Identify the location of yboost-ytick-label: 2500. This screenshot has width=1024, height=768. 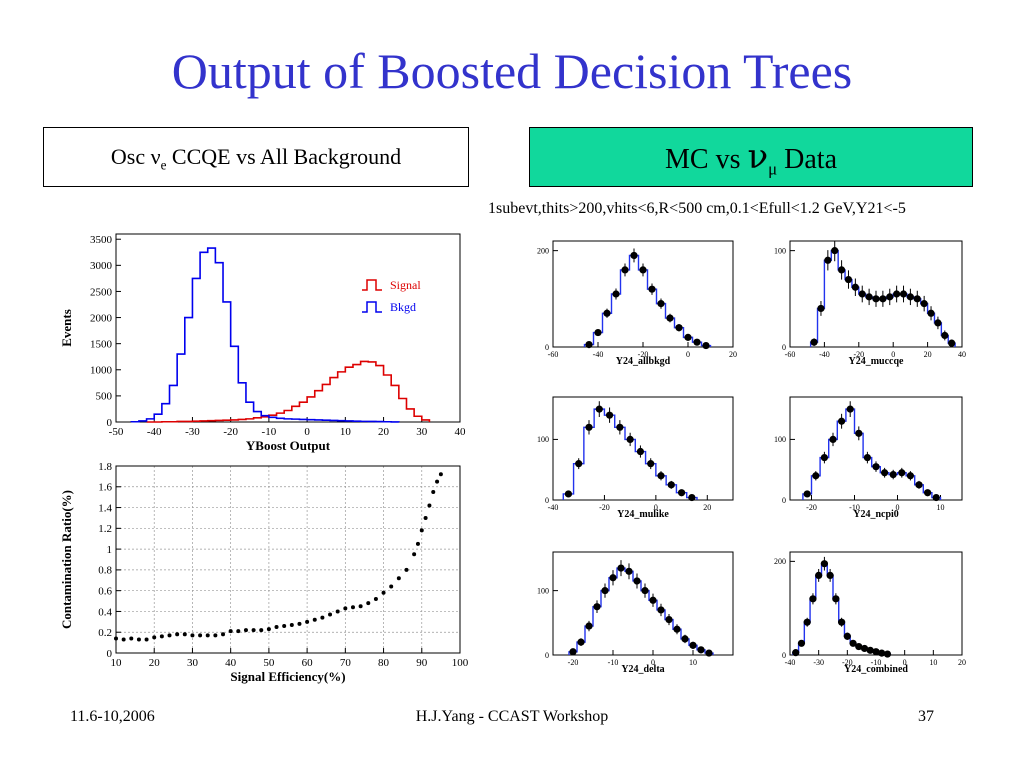
(101, 292).